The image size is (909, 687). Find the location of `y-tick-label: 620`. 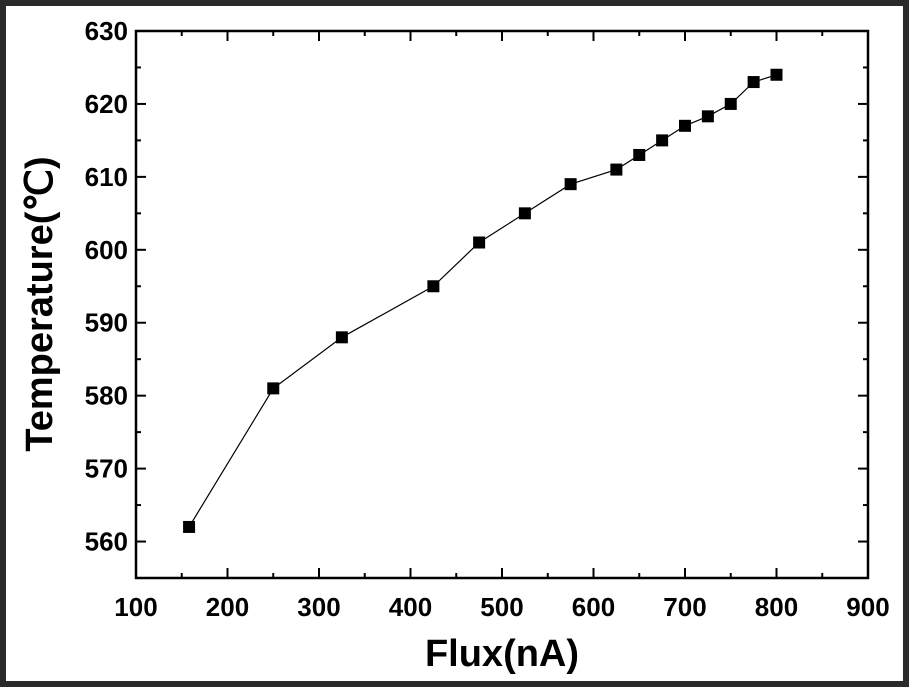

y-tick-label: 620 is located at coordinates (106, 104).